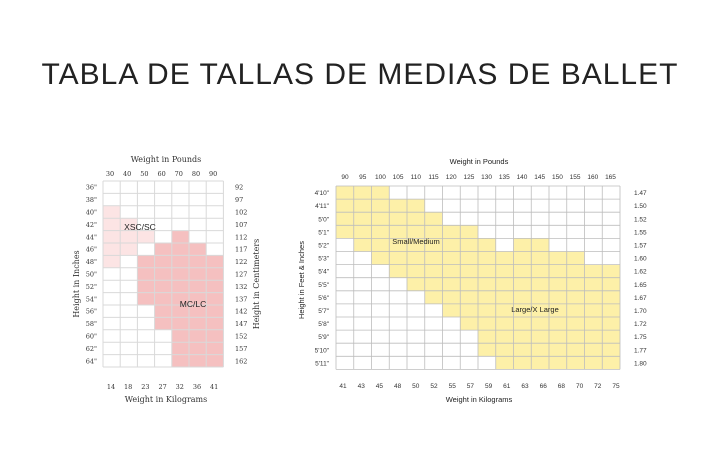  Describe the element at coordinates (610, 177) in the screenshot. I see `x-top-tick-label: 165` at that location.